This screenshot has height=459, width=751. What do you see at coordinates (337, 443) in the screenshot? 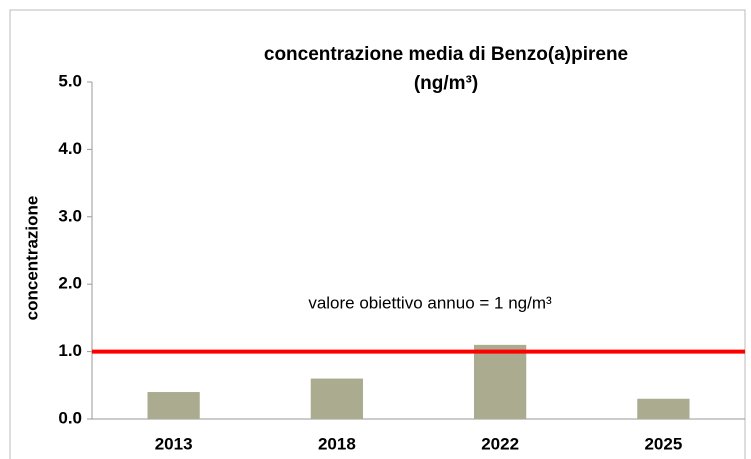
I see `x-tick-label: 2018` at bounding box center [337, 443].